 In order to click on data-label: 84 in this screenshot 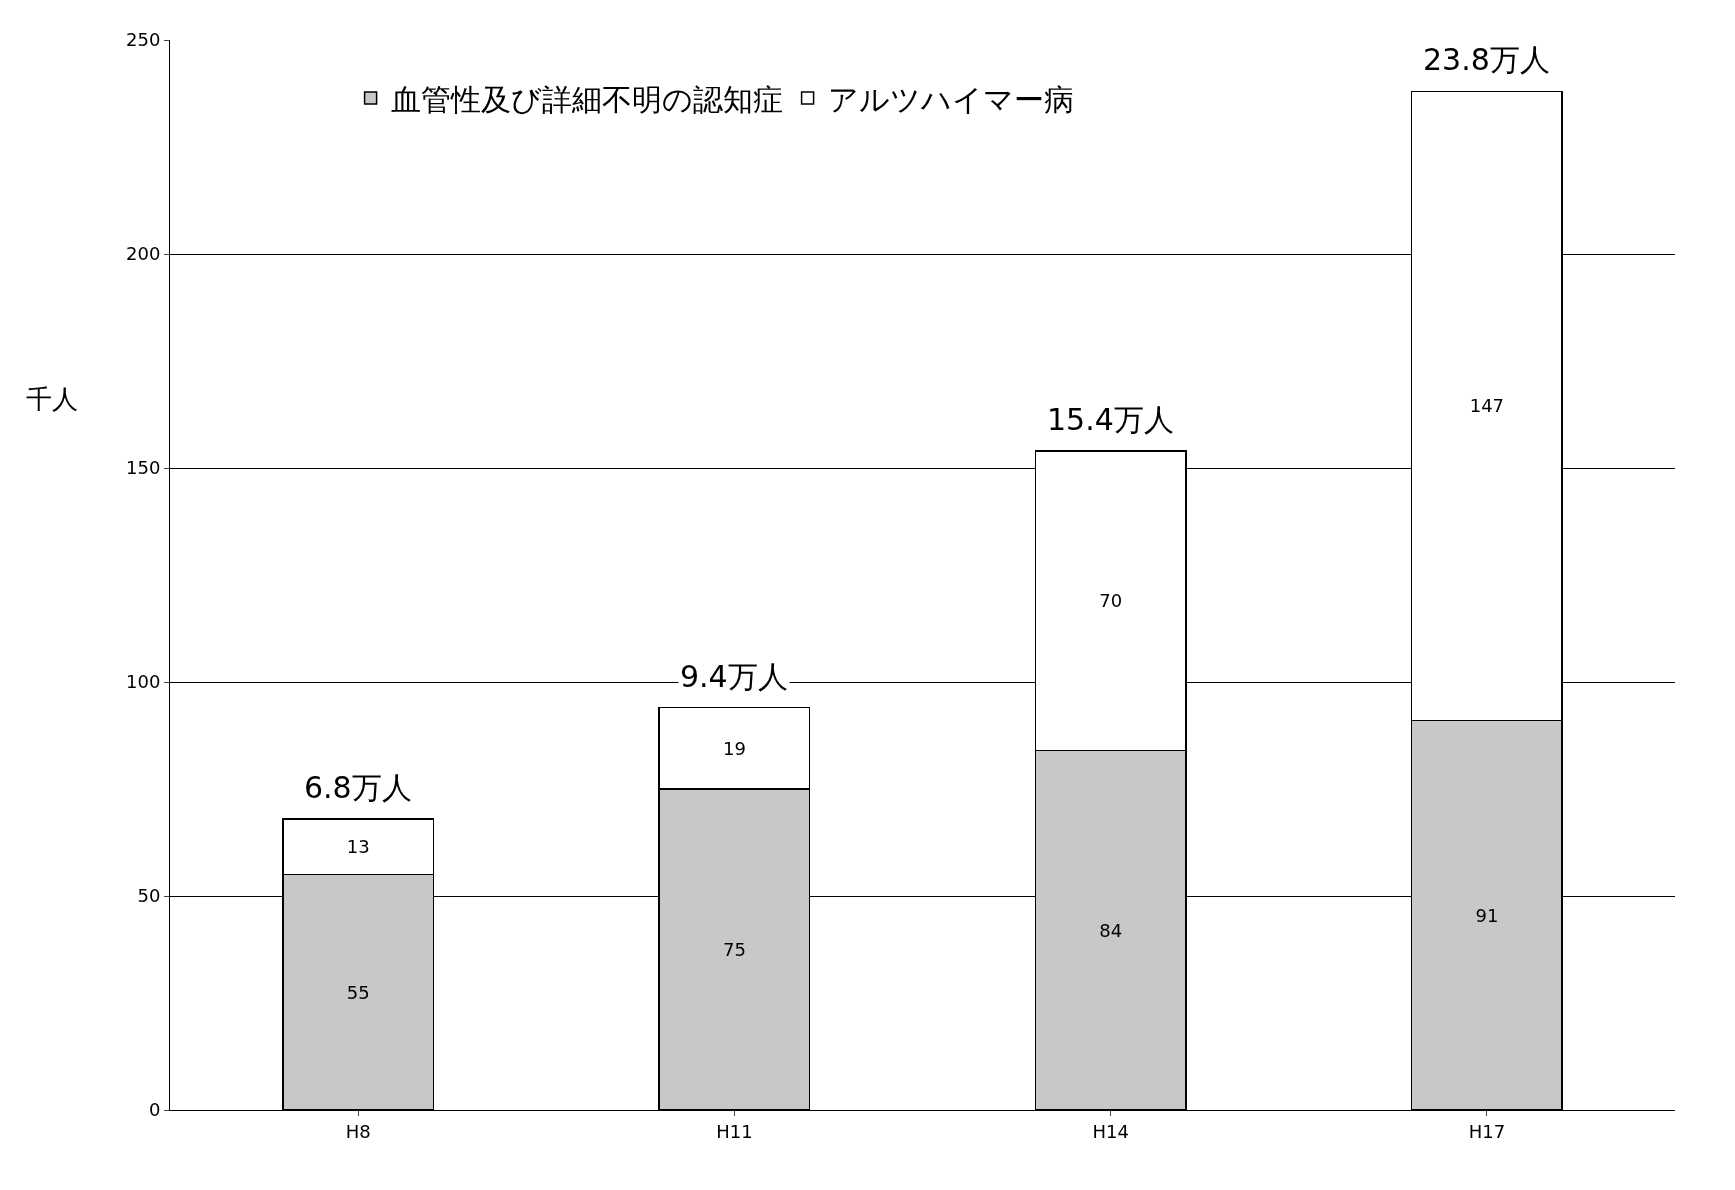, I will do `click(1111, 930)`.